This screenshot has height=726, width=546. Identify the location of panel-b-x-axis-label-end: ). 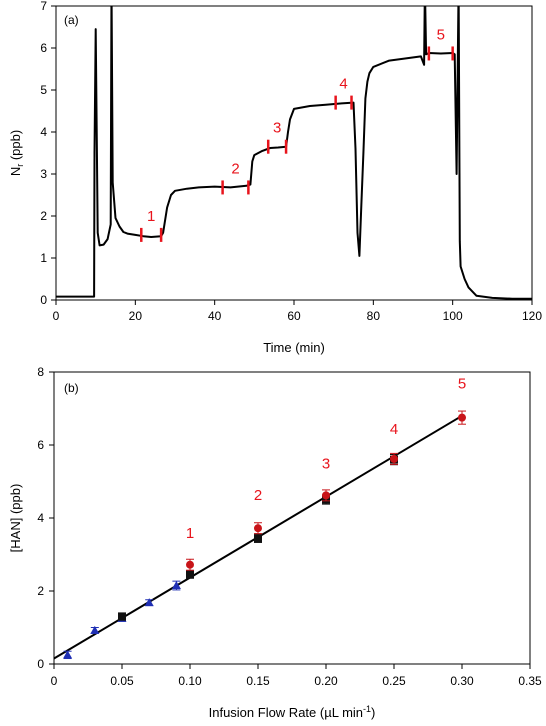
(373, 712).